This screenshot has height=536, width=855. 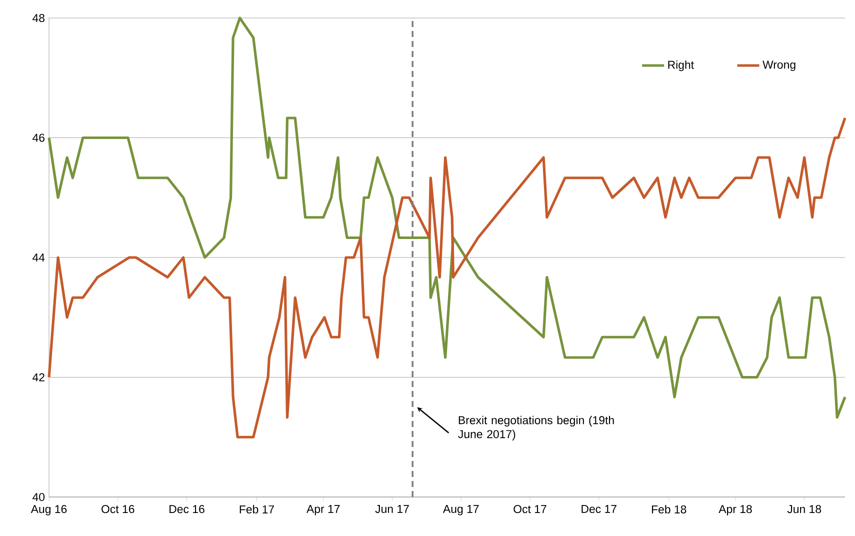 I want to click on x-tick-label: Oct 16, so click(x=118, y=509).